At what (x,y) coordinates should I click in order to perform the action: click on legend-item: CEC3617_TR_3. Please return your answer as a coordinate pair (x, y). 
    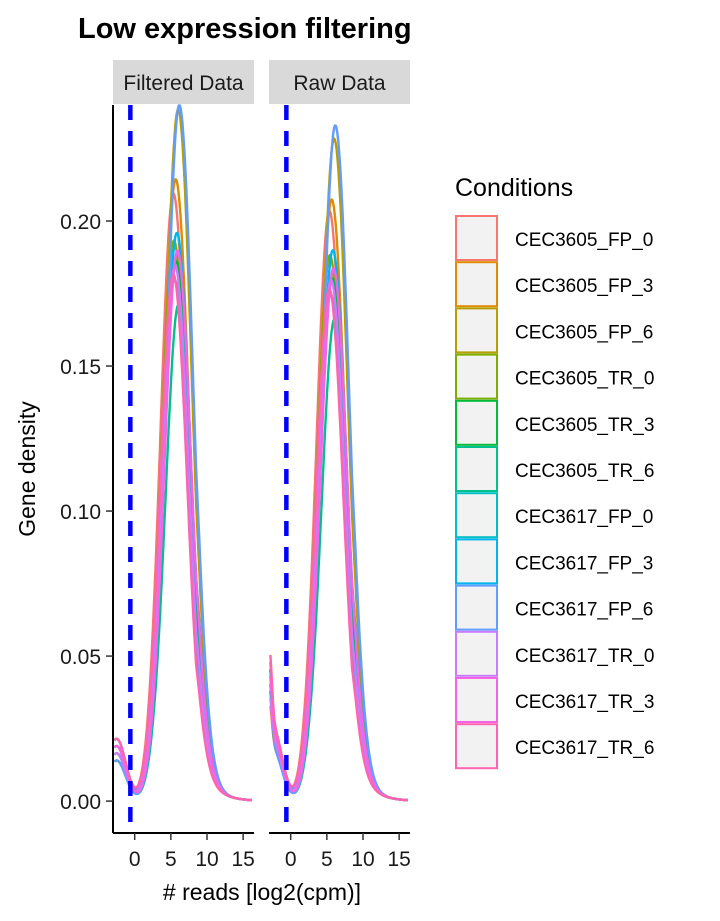
    Looking at the image, I should click on (554, 700).